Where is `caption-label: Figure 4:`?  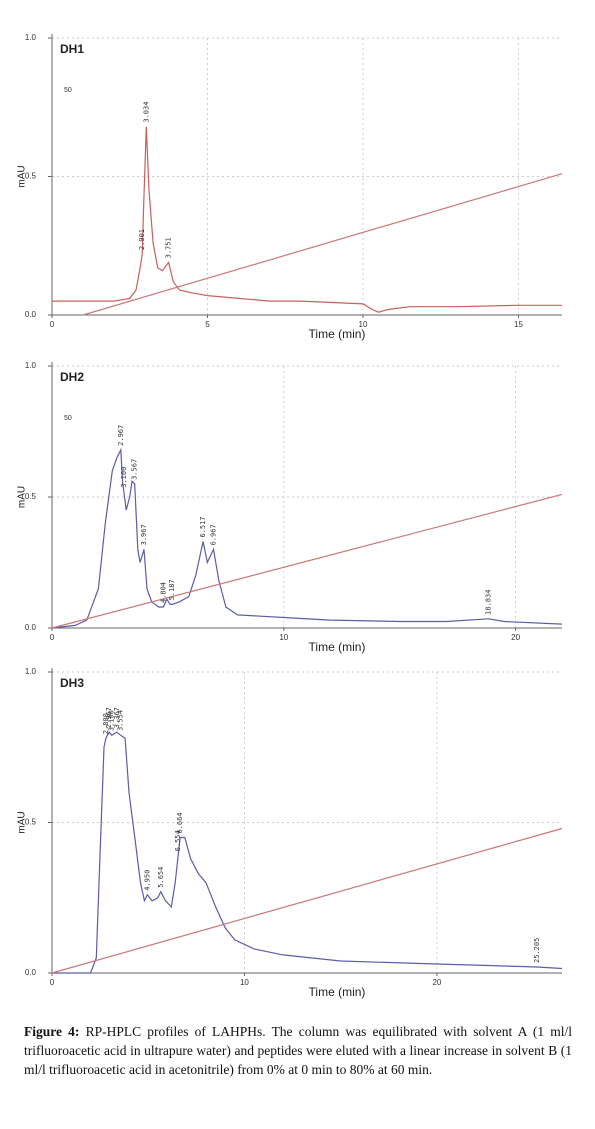 caption-label: Figure 4: is located at coordinates (52, 1031).